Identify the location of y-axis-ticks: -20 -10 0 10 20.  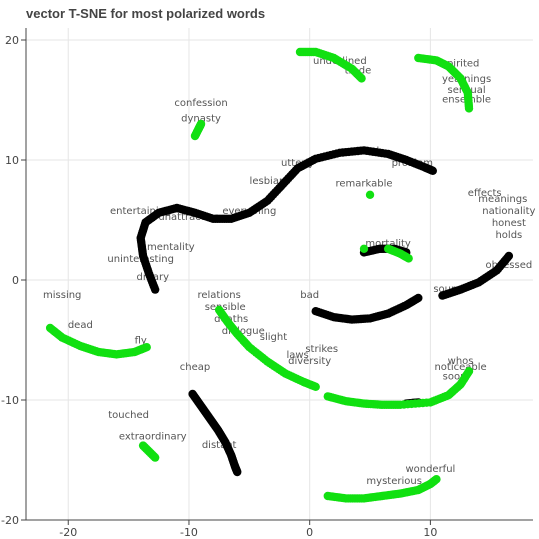
(13, 280).